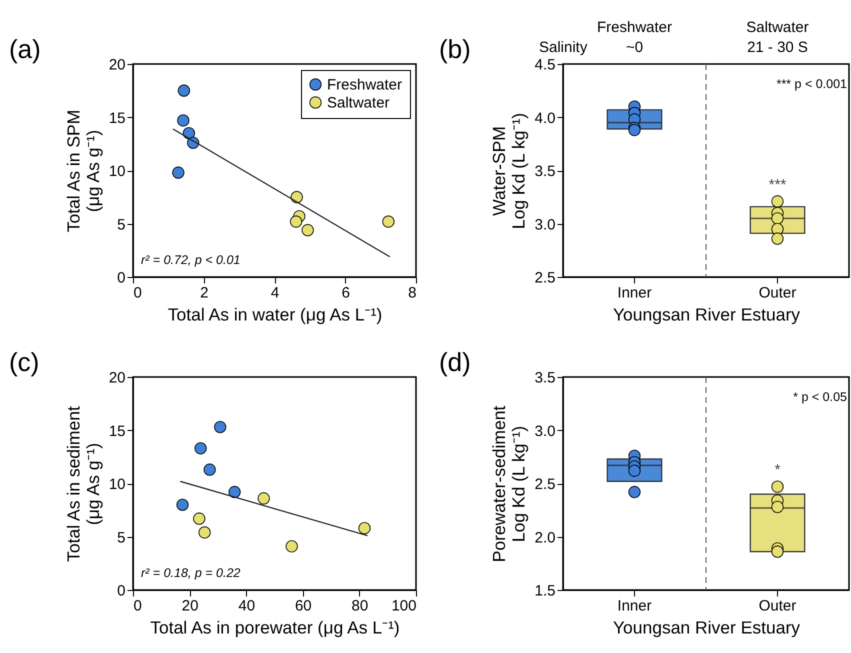 The height and width of the screenshot is (653, 851). Describe the element at coordinates (190, 606) in the screenshot. I see `x-tick-label: 20` at that location.